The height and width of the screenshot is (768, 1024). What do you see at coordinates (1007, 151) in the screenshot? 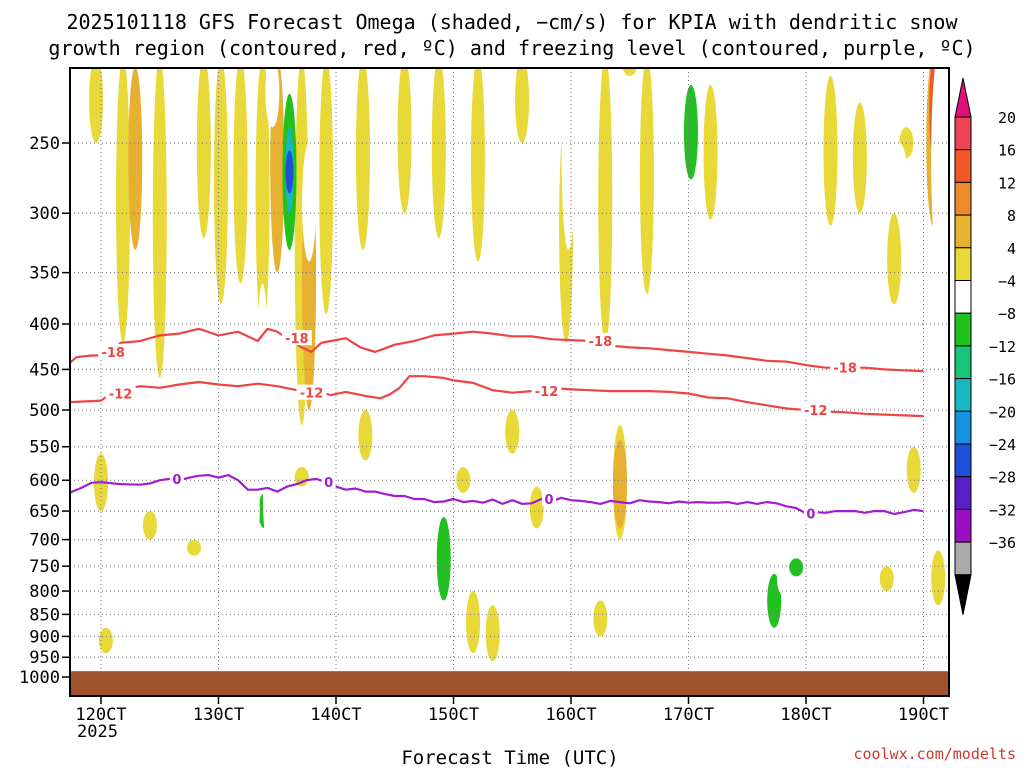
I see `colorbar-label-1: 16` at bounding box center [1007, 151].